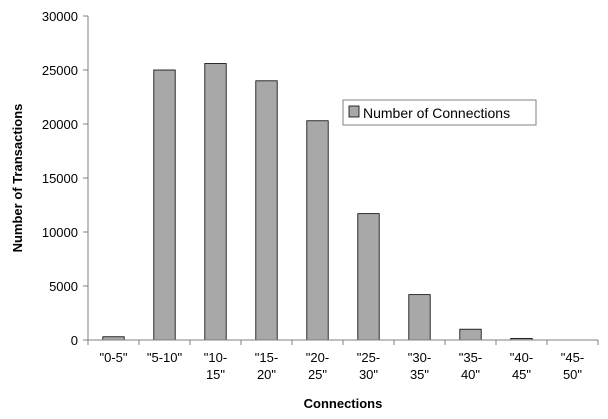 The width and height of the screenshot is (608, 419). Describe the element at coordinates (17, 178) in the screenshot. I see `y-axis-title: Number of Transactions` at that location.